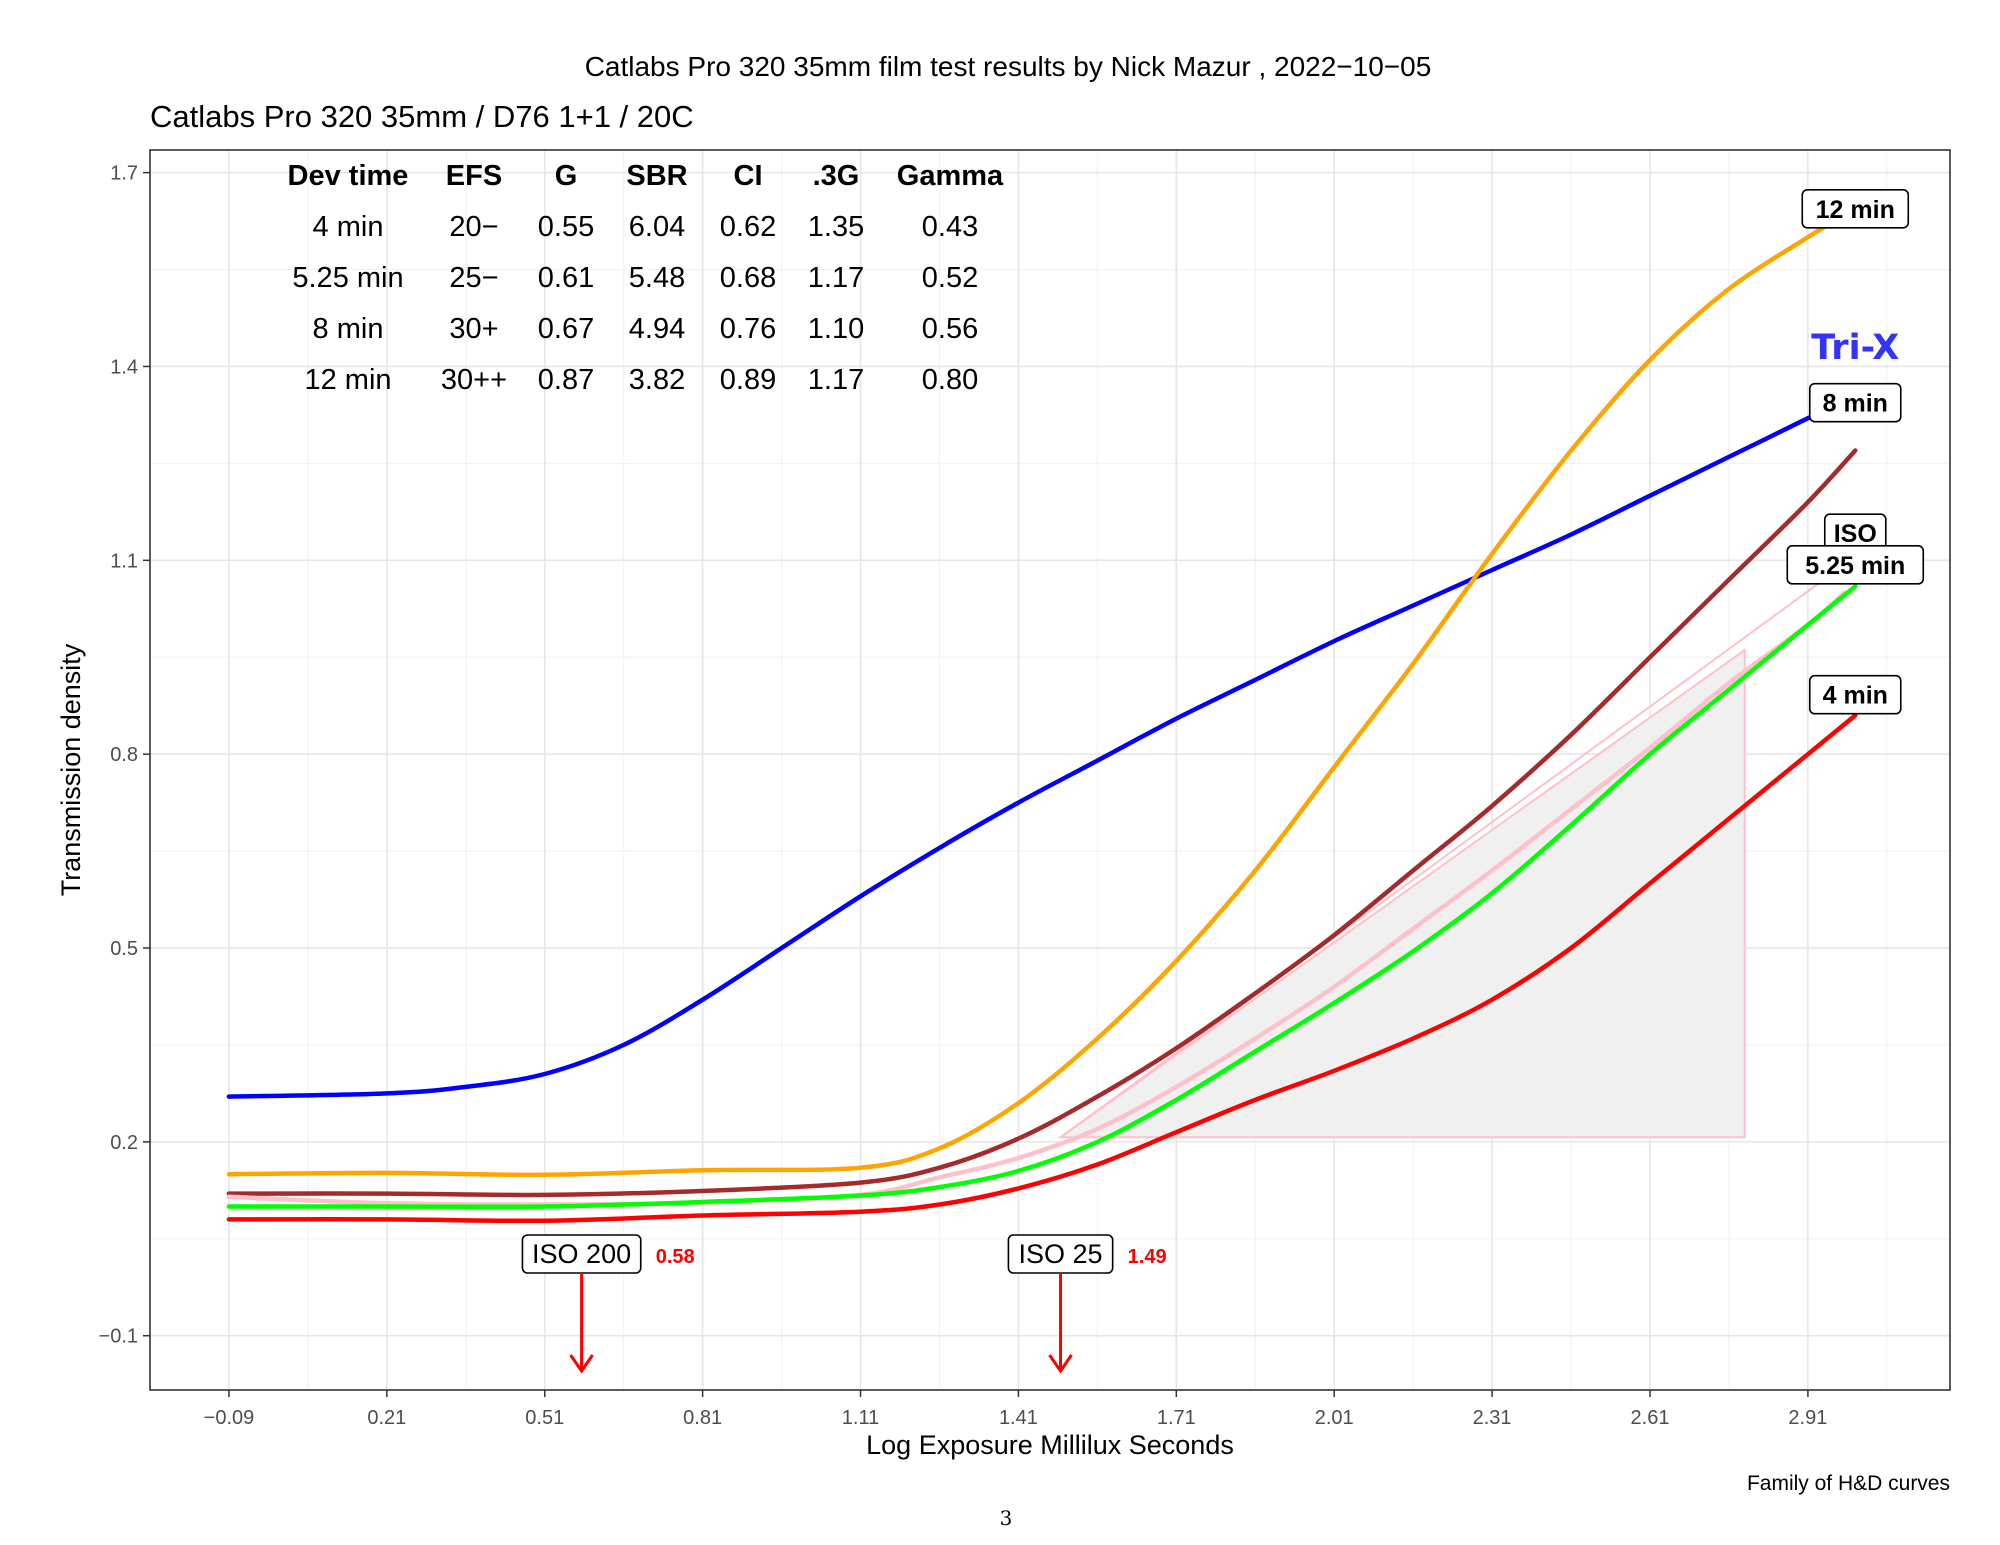 The image size is (2000, 1545). I want to click on curve-labels: 12 min 8 min ISO 5.25 min 4 min Tri-X, so click(1855, 452).